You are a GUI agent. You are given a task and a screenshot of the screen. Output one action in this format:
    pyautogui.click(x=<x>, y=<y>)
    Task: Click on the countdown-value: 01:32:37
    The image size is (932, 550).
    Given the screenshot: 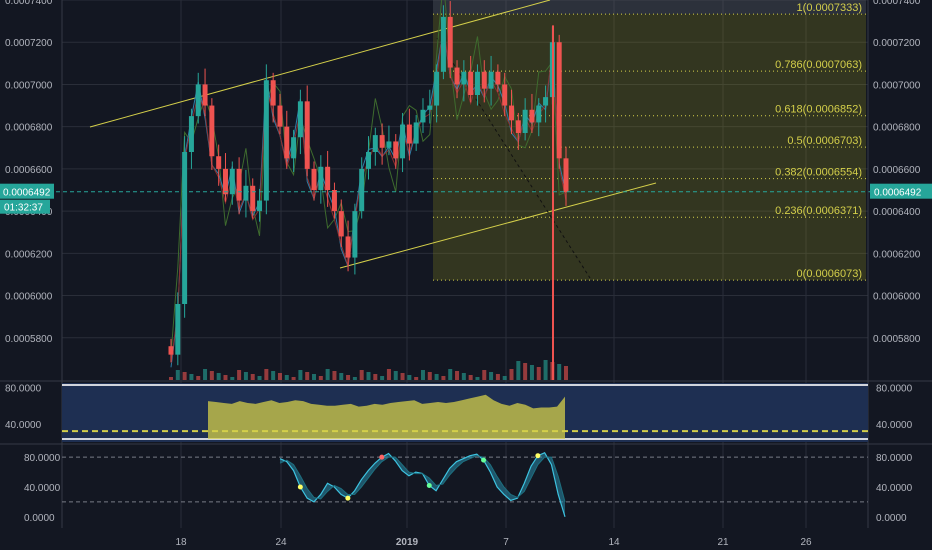 What is the action you would take?
    pyautogui.click(x=23, y=208)
    